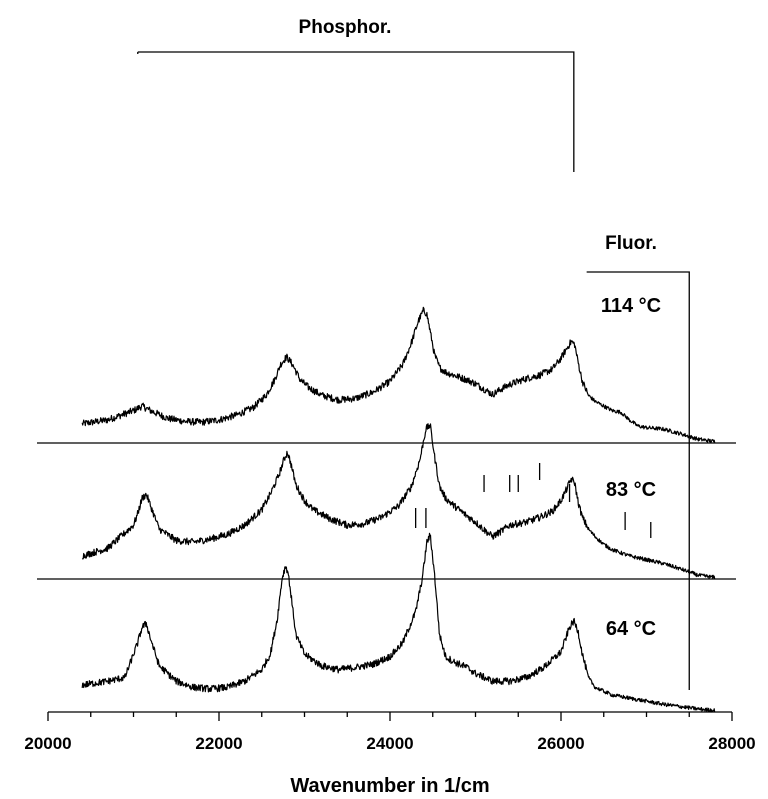  Describe the element at coordinates (631, 629) in the screenshot. I see `series-label-64: 64 °C` at that location.